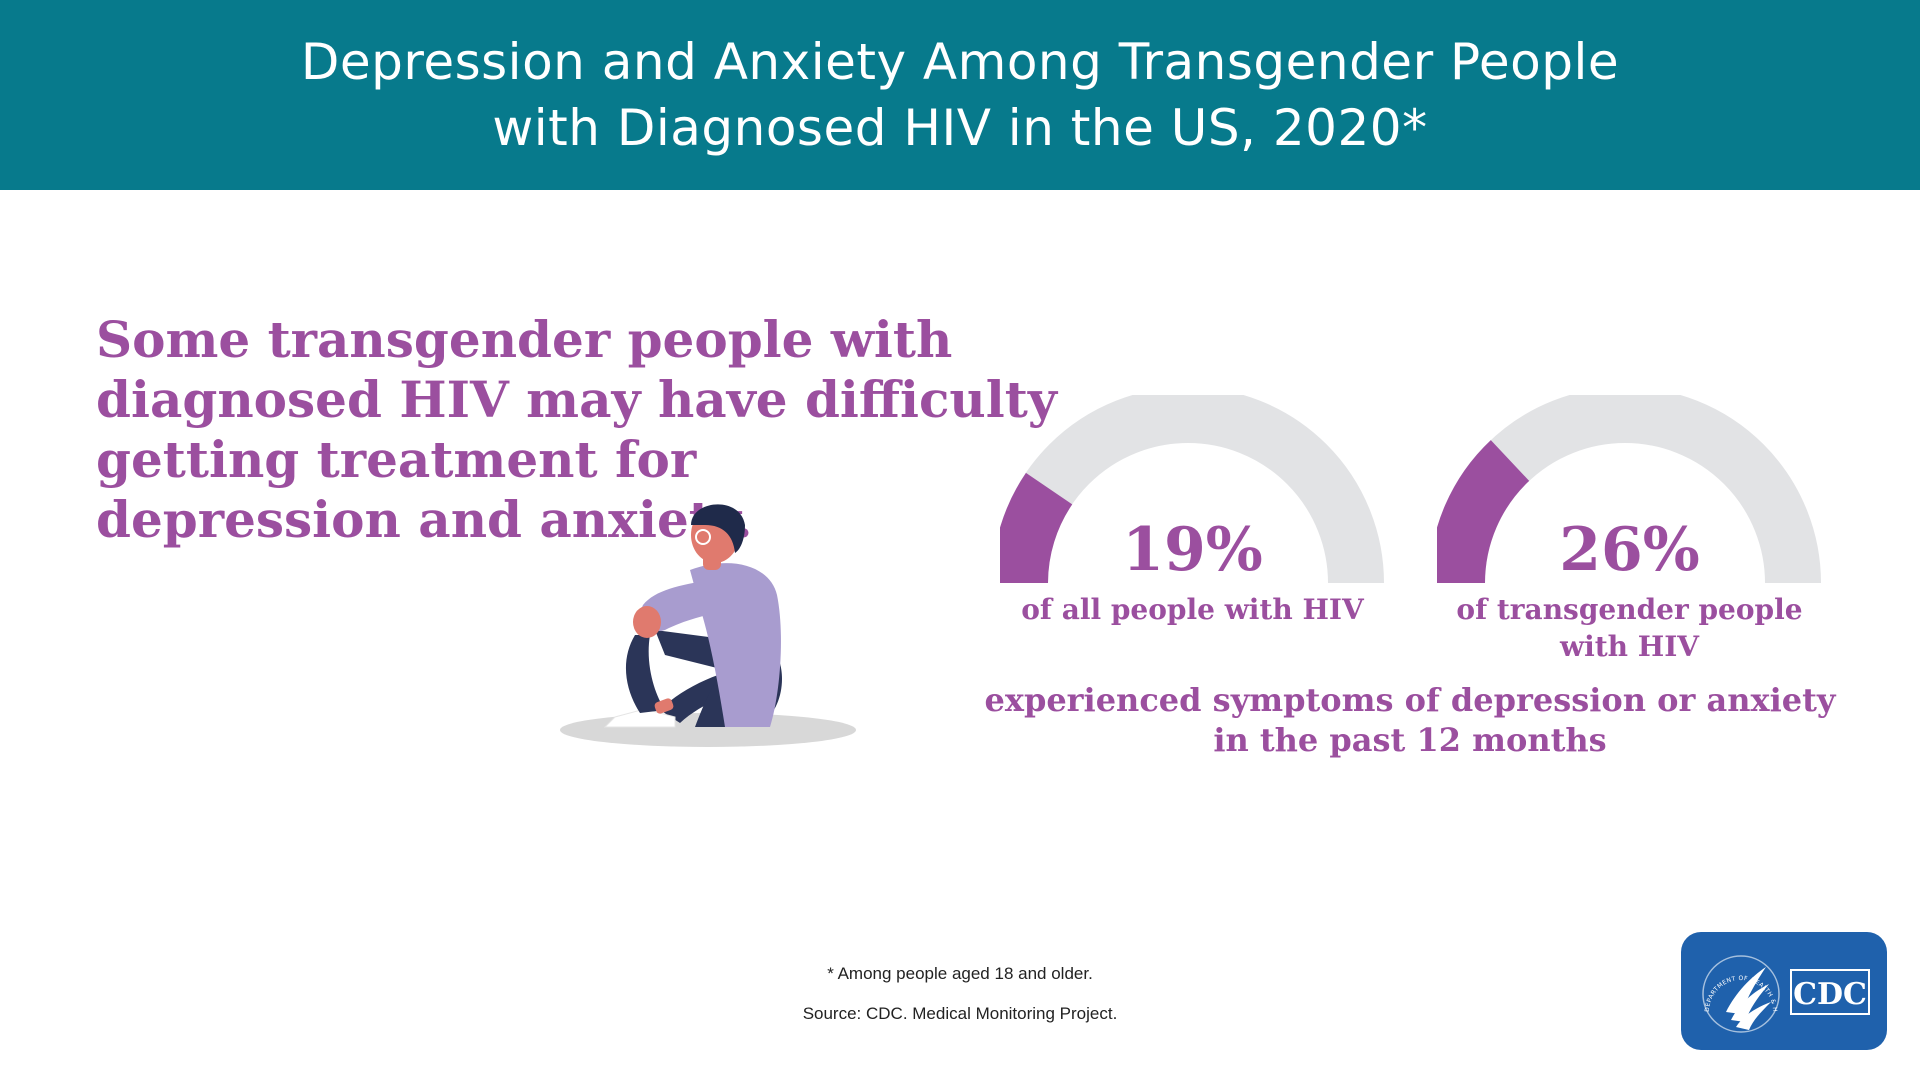 The width and height of the screenshot is (1920, 1080). What do you see at coordinates (576, 399) in the screenshot?
I see `headline-line-2: diagnosed HIV may have difficulty` at bounding box center [576, 399].